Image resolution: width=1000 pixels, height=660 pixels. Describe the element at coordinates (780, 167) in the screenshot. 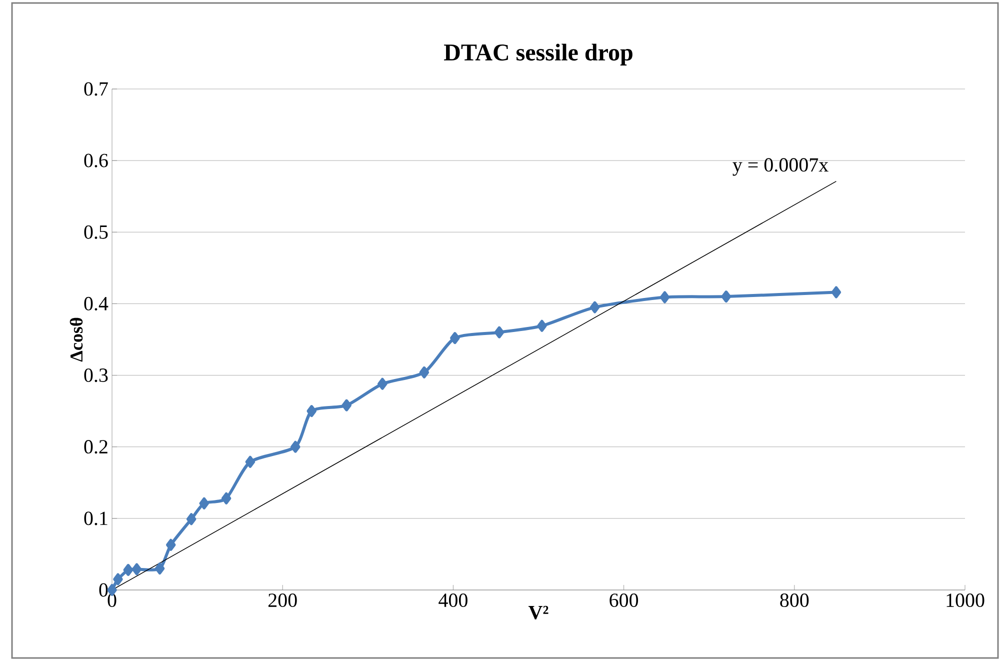

I see `annotation: y = 0.0007x` at that location.